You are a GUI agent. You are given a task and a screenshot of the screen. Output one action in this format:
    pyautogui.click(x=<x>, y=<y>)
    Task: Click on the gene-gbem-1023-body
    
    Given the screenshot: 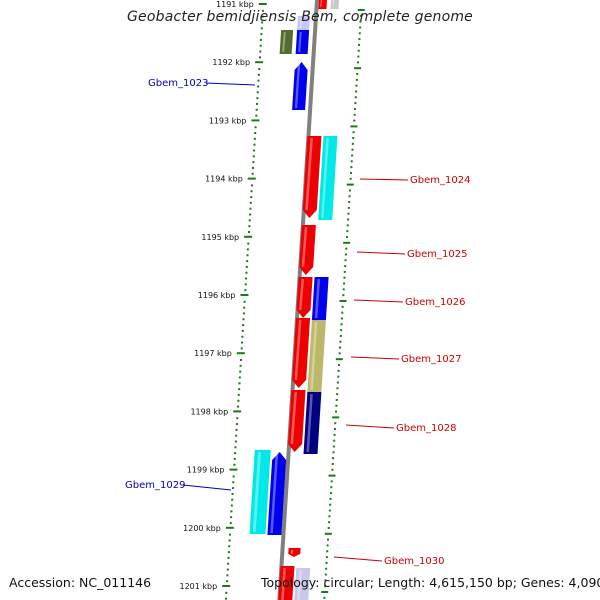 What is the action you would take?
    pyautogui.click(x=300, y=86)
    